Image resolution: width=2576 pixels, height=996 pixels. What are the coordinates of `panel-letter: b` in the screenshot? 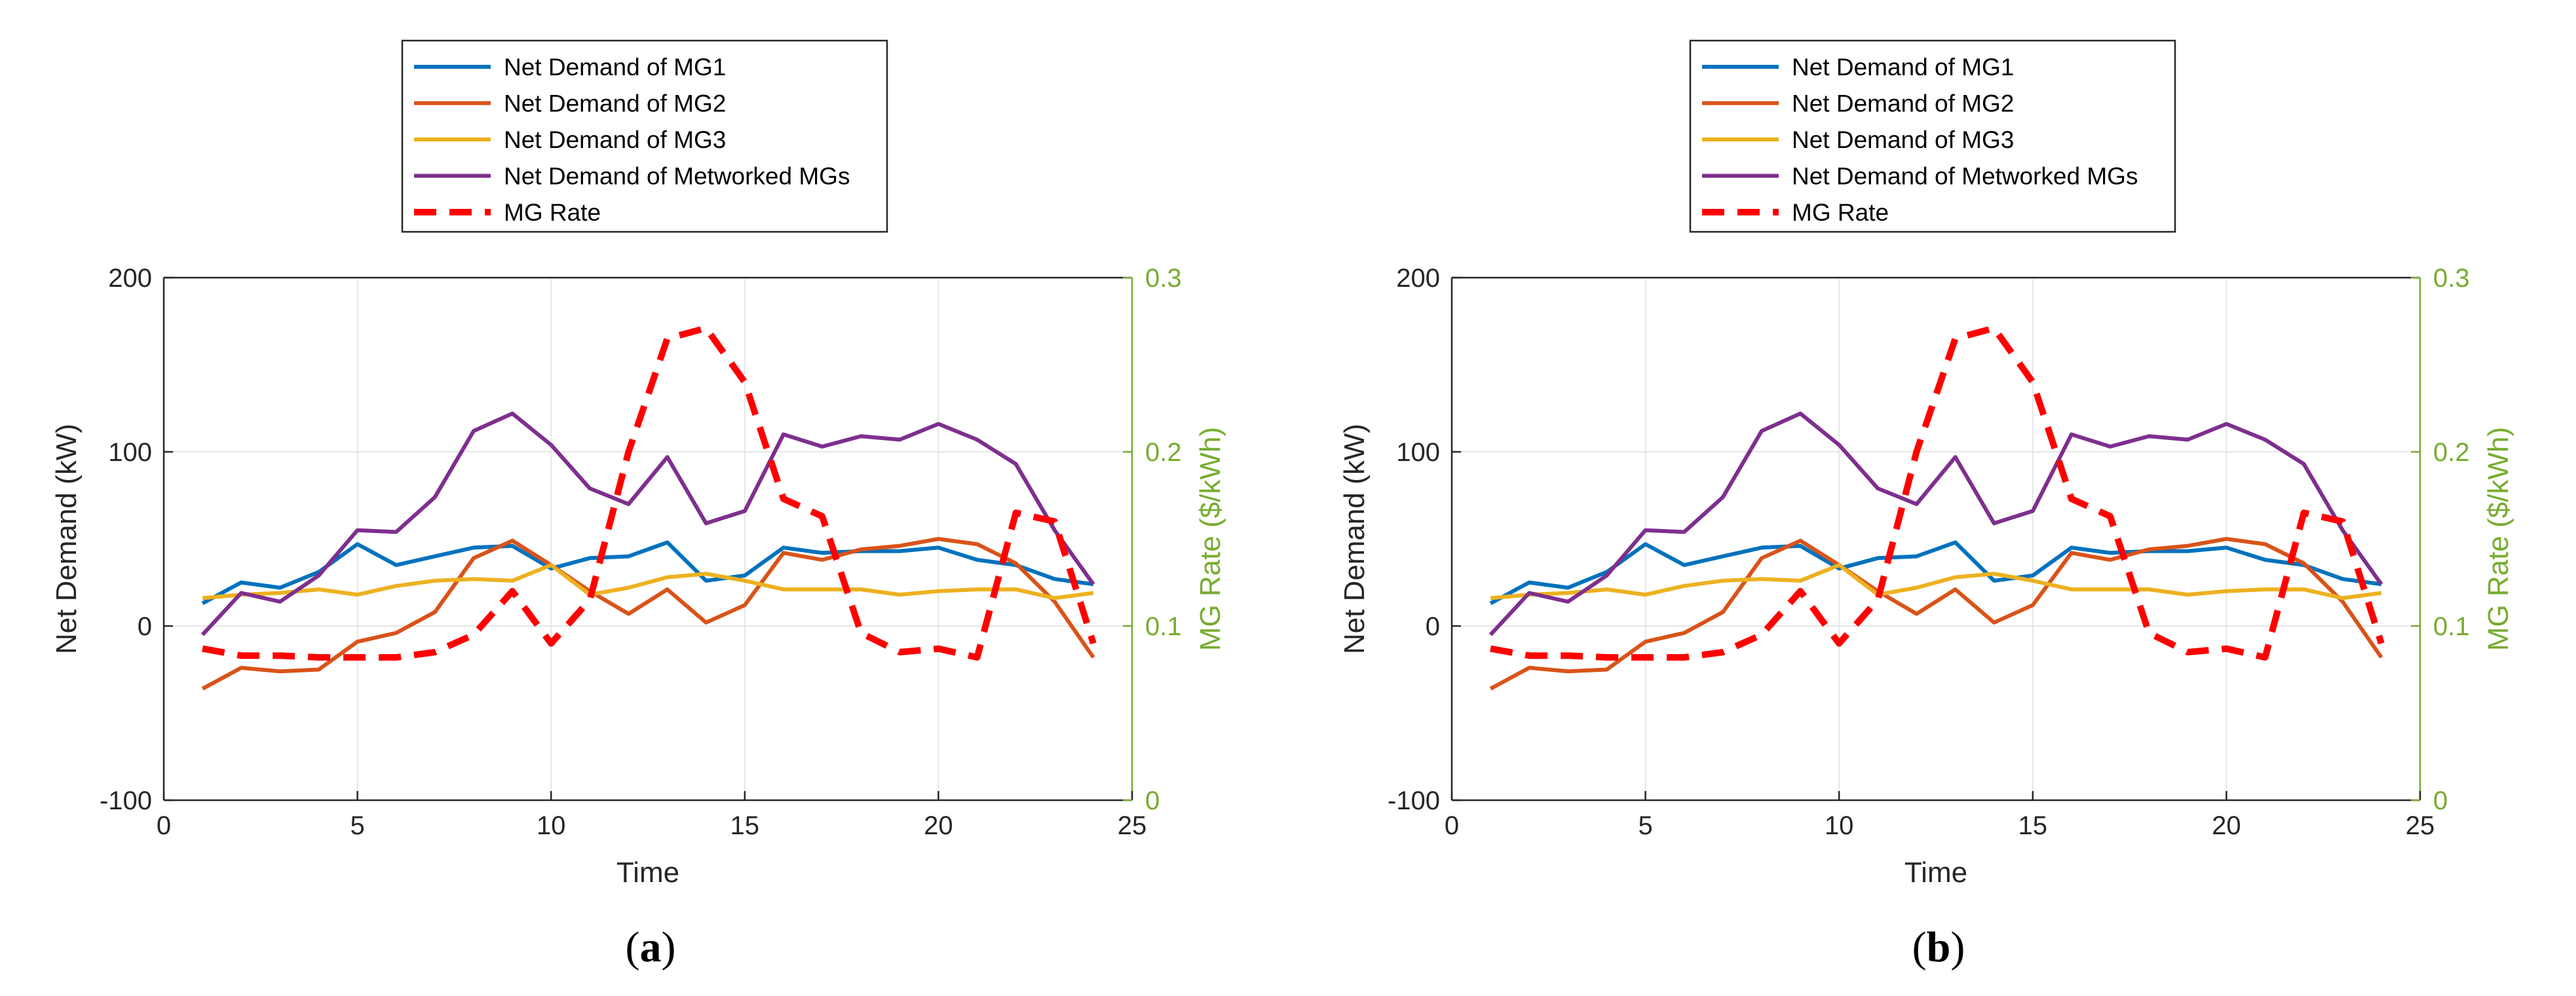 It's located at (1939, 947).